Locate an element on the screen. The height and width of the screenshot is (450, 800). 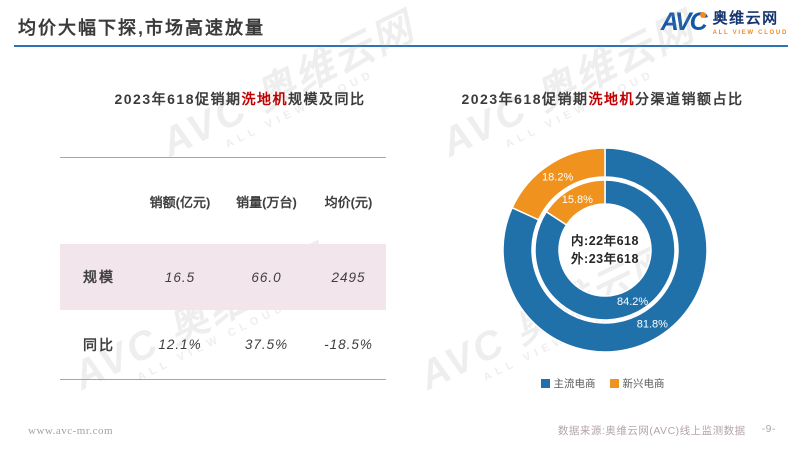
scale-sales-volume: 66.0 is located at coordinates (266, 277).